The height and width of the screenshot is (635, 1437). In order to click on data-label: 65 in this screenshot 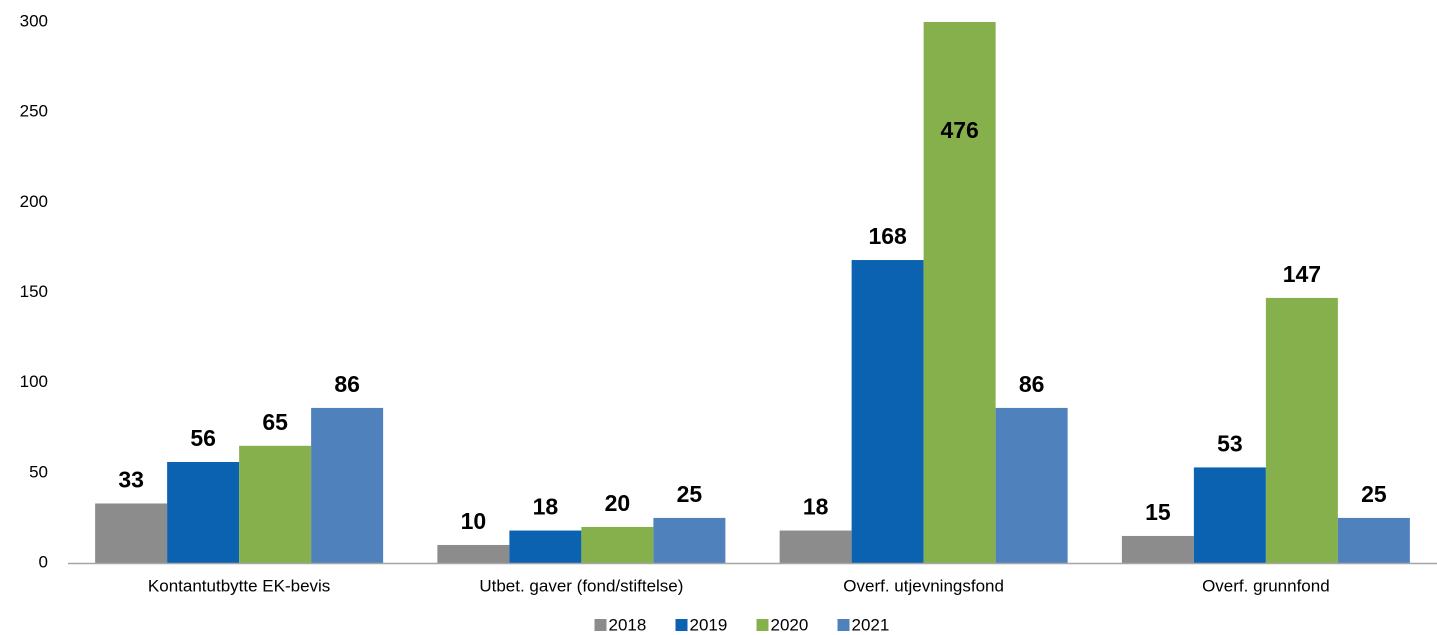, I will do `click(275, 422)`.